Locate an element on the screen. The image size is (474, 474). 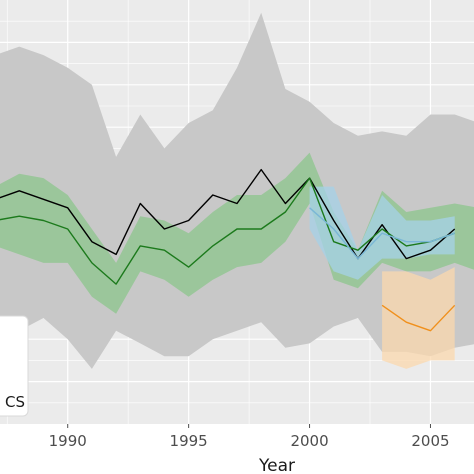
legend-label: CS is located at coordinates (15, 402).